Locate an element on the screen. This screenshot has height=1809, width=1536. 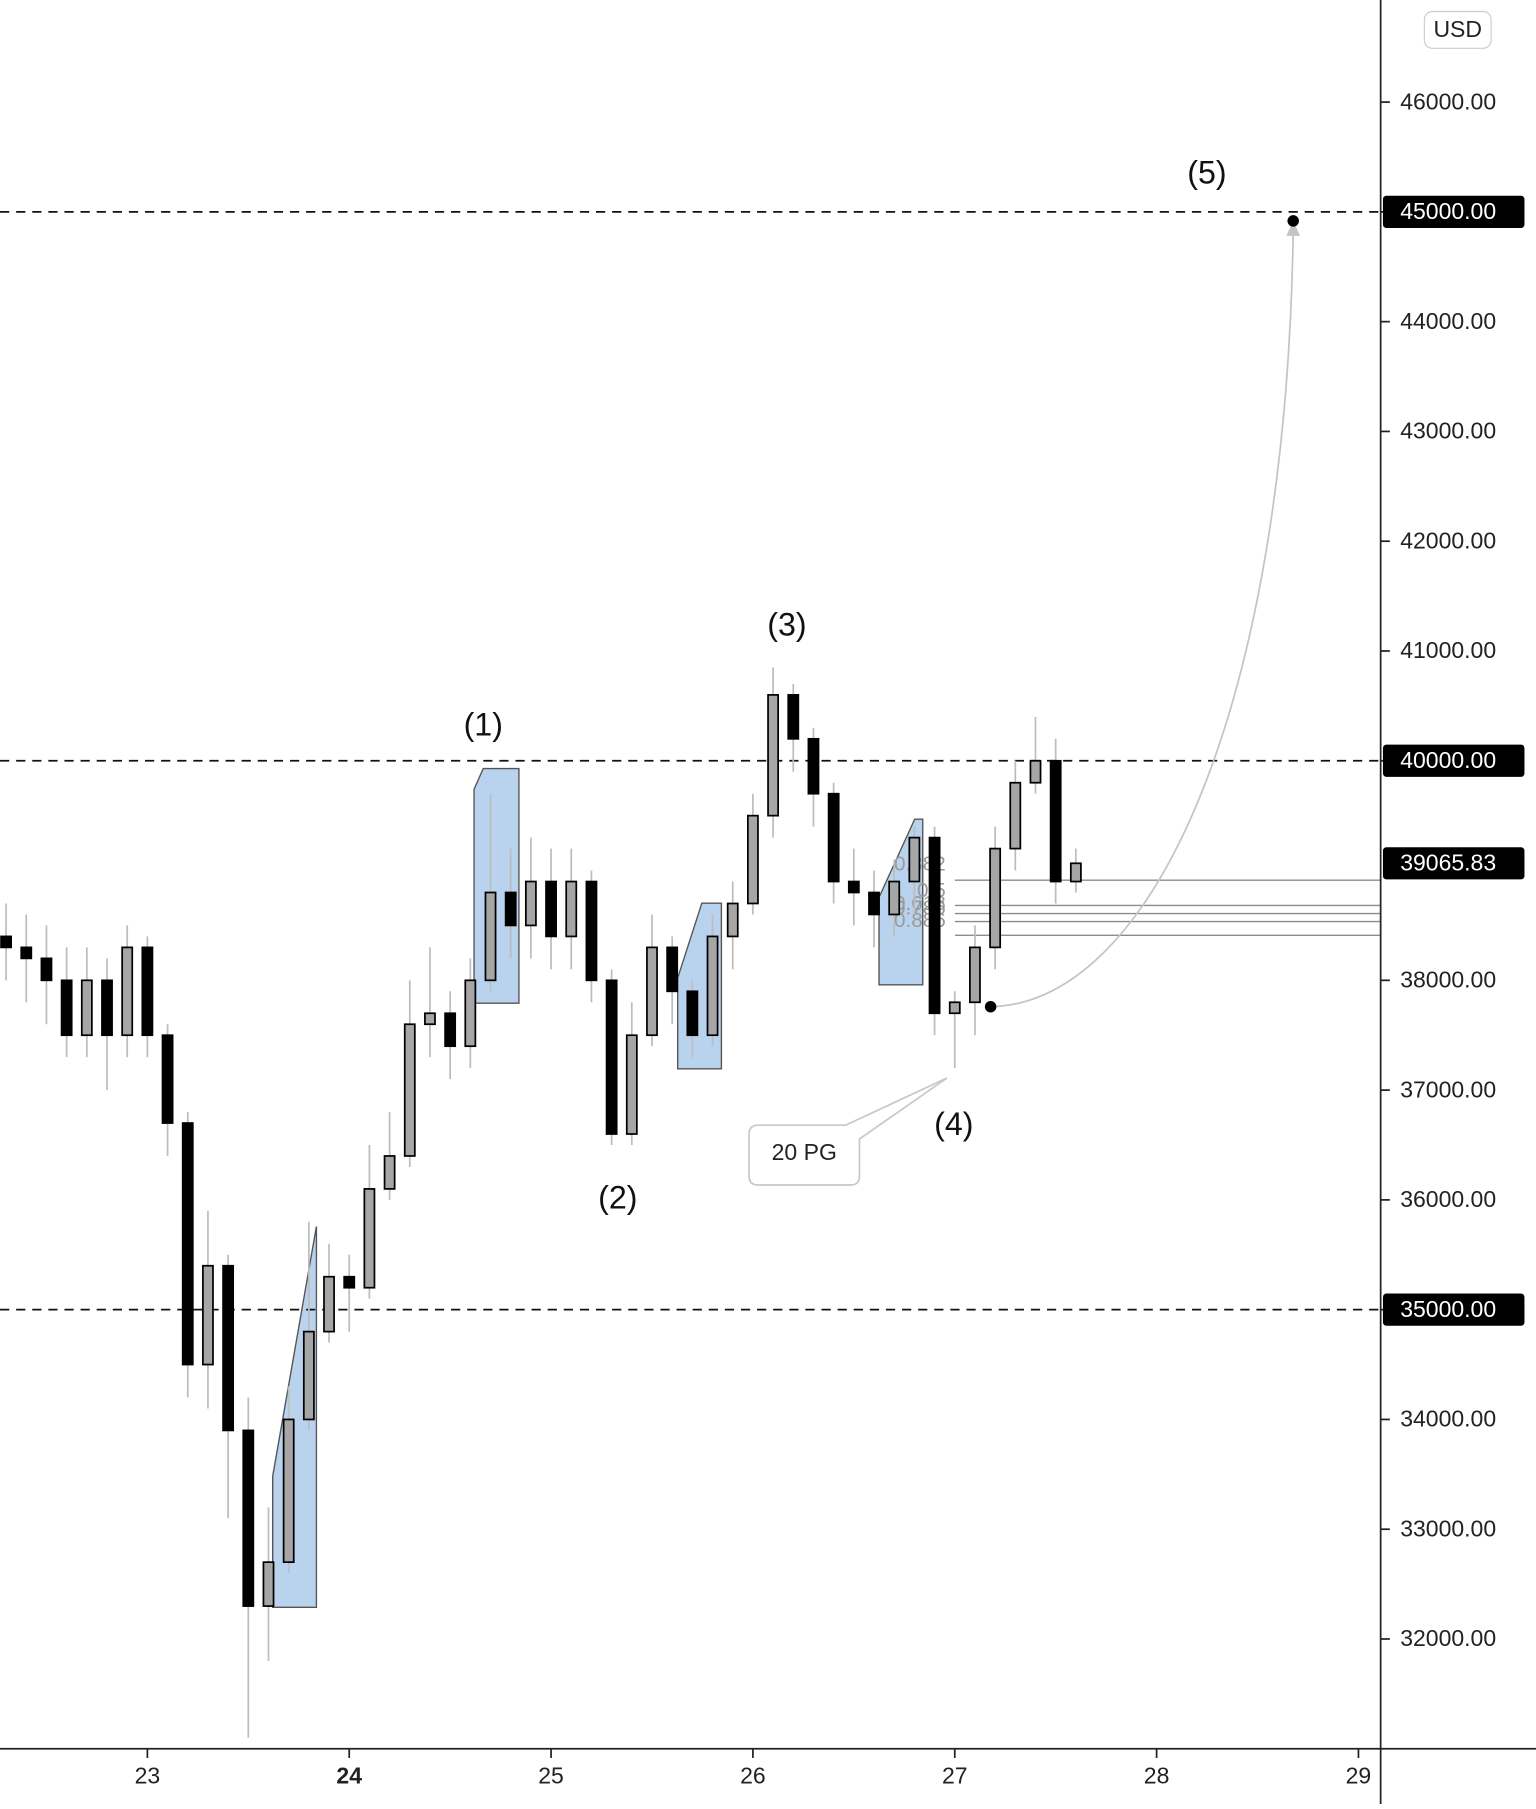
x-tick-label: 26 is located at coordinates (753, 1776).